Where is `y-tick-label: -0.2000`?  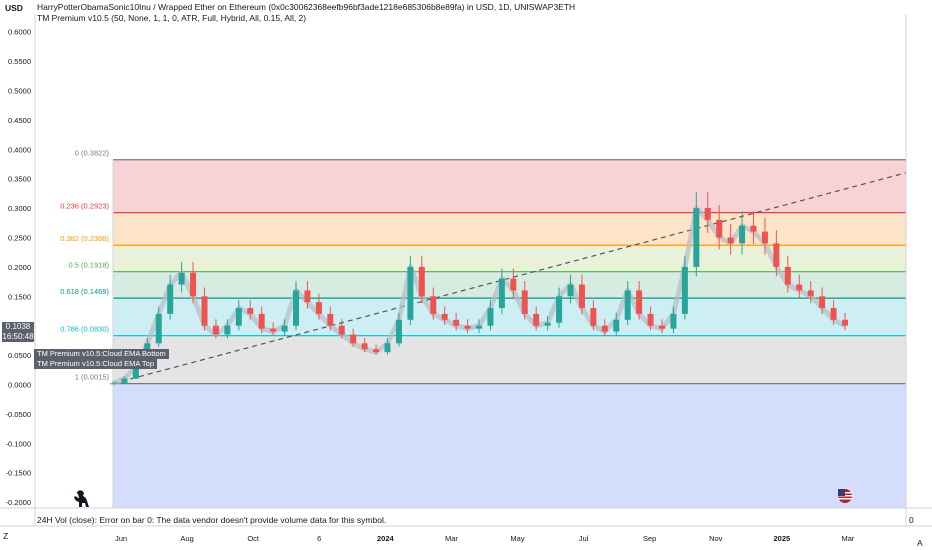 y-tick-label: -0.2000 is located at coordinates (18, 502).